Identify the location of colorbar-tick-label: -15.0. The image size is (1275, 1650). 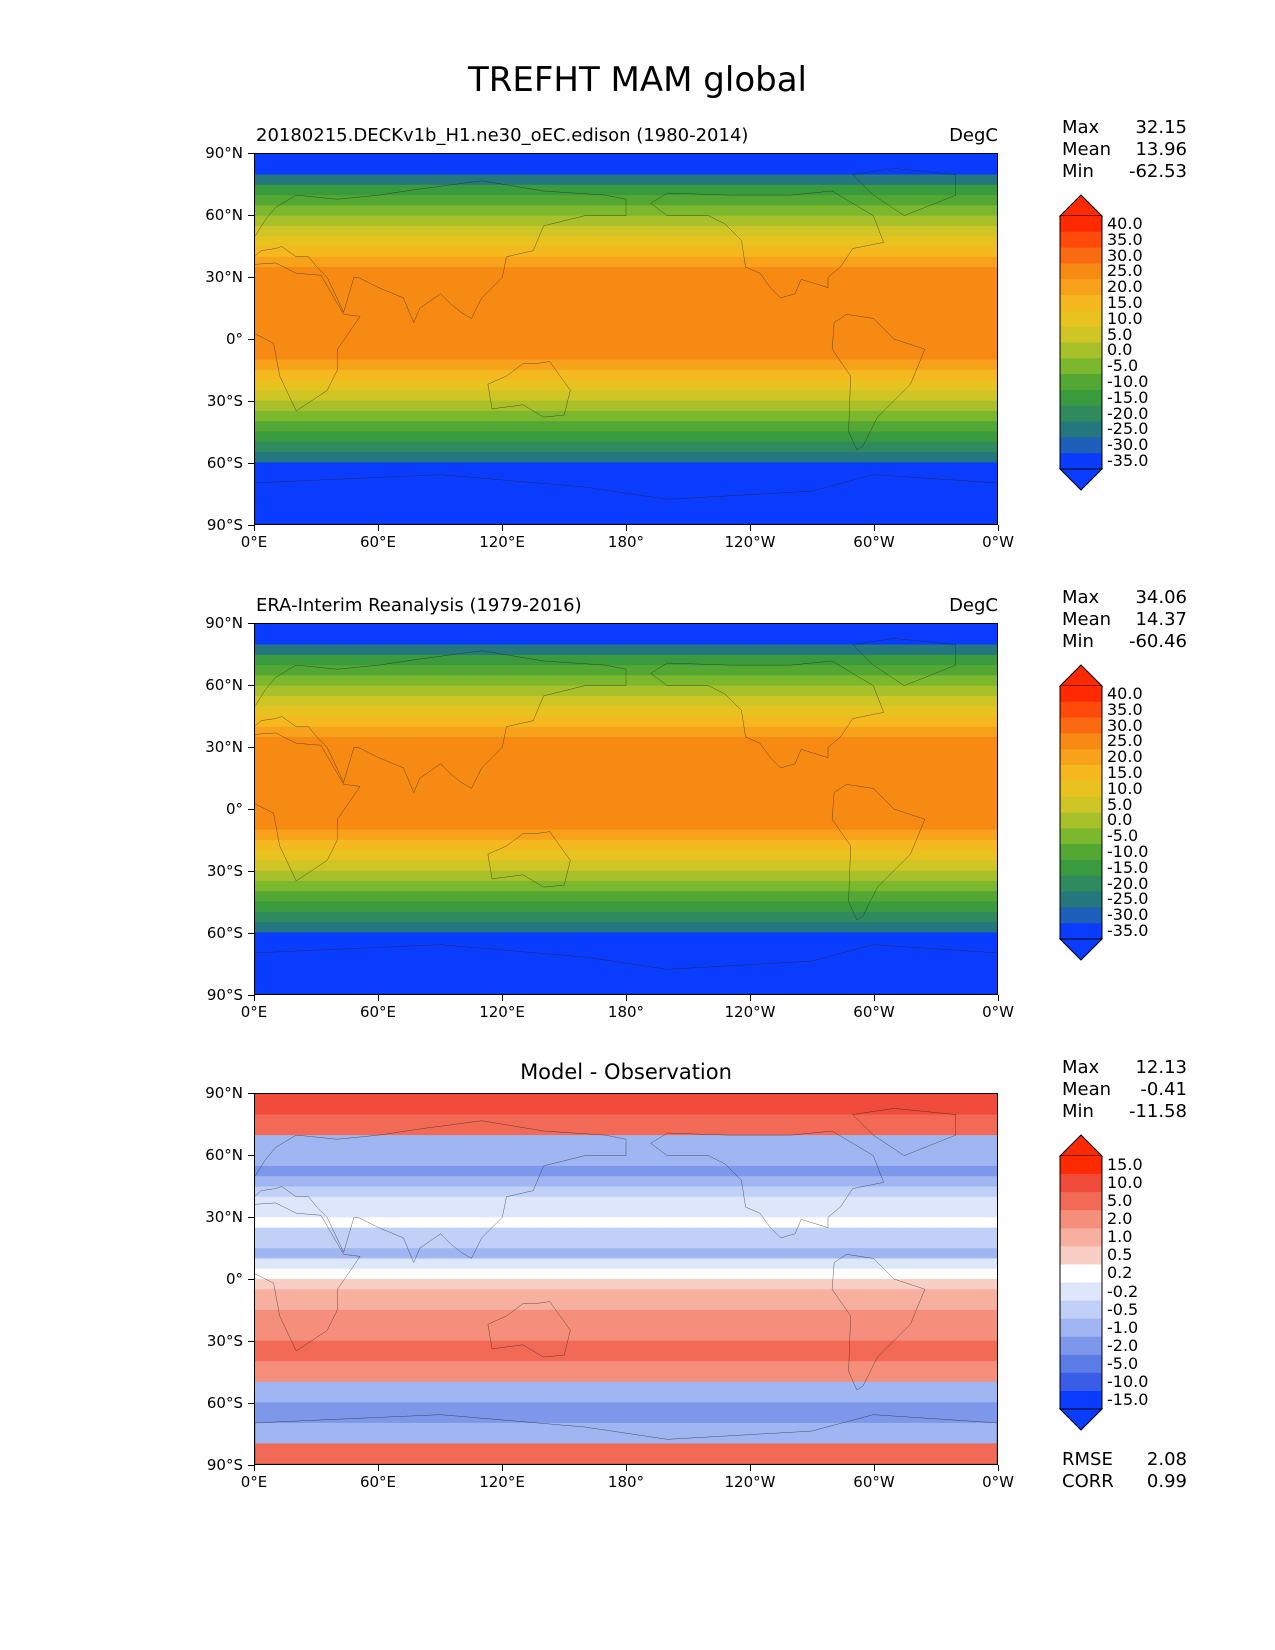
(1128, 1399).